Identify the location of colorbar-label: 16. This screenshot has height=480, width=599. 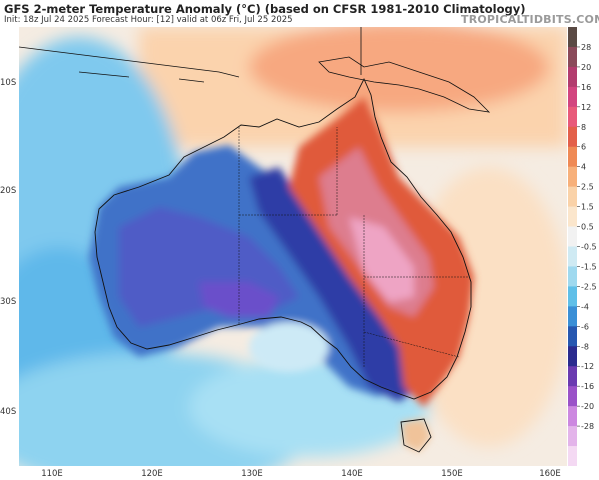
(586, 87).